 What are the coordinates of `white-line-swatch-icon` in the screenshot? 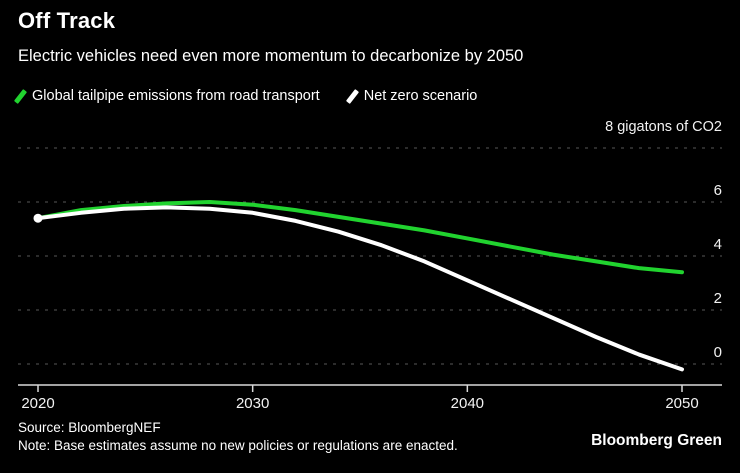 It's located at (352, 96).